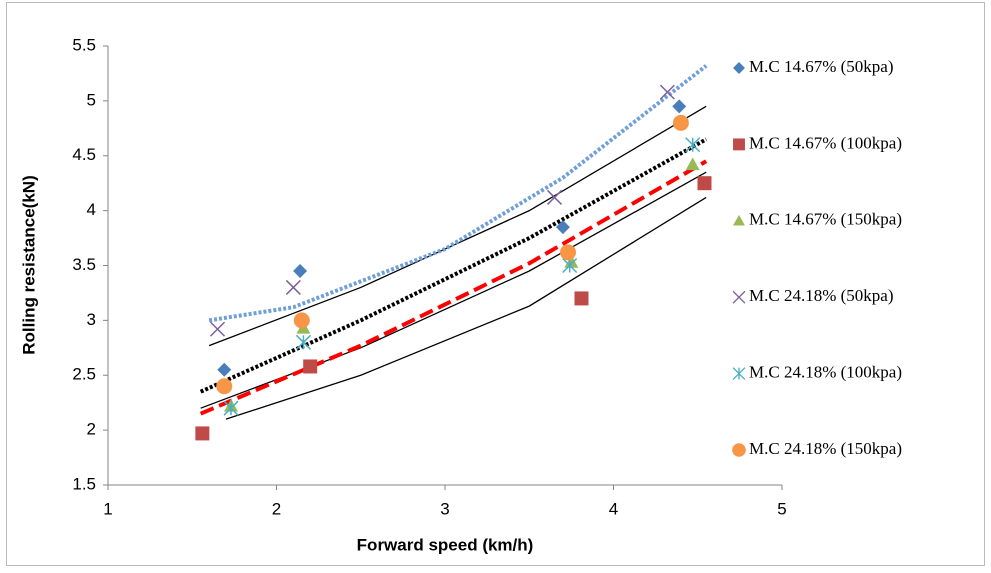 Image resolution: width=991 pixels, height=573 pixels. I want to click on y-tick-label: 1.5, so click(84, 483).